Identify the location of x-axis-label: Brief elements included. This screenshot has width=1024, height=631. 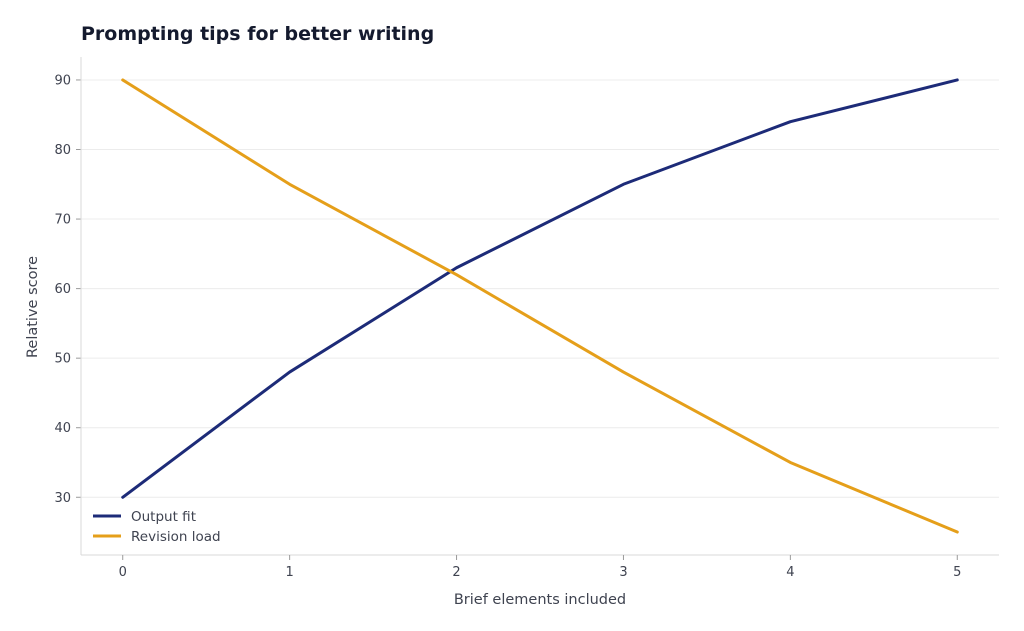
(540, 600).